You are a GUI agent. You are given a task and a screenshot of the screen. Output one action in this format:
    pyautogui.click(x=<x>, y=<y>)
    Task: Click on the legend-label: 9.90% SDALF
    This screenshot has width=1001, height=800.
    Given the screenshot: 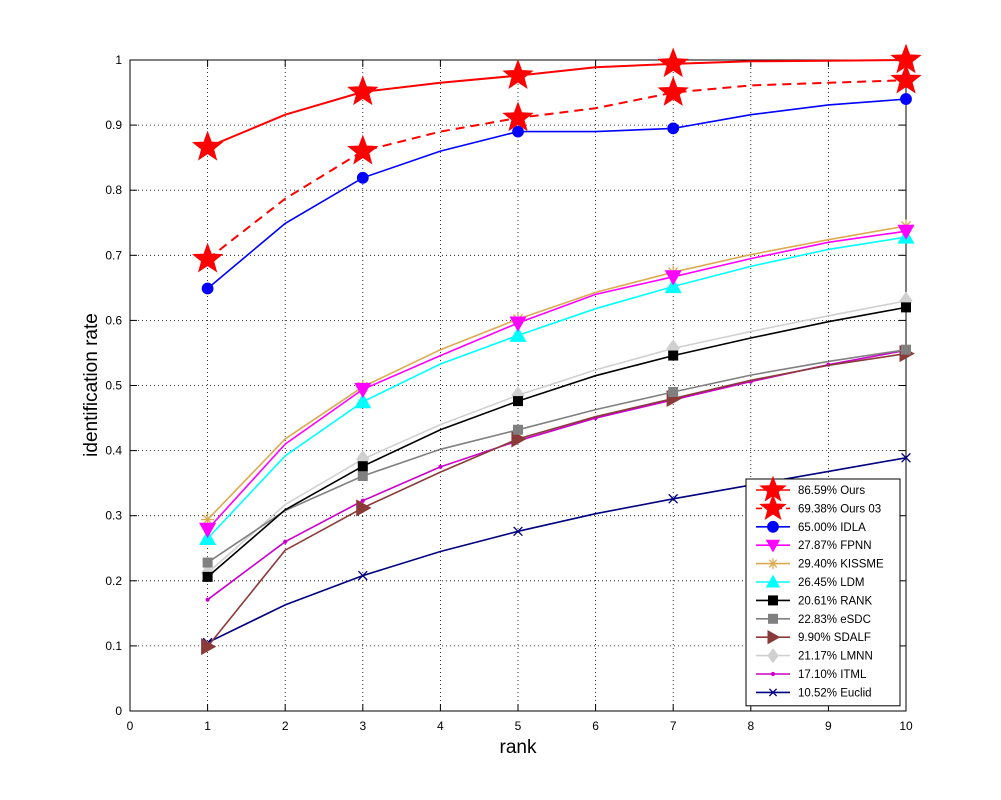 What is the action you would take?
    pyautogui.click(x=834, y=638)
    